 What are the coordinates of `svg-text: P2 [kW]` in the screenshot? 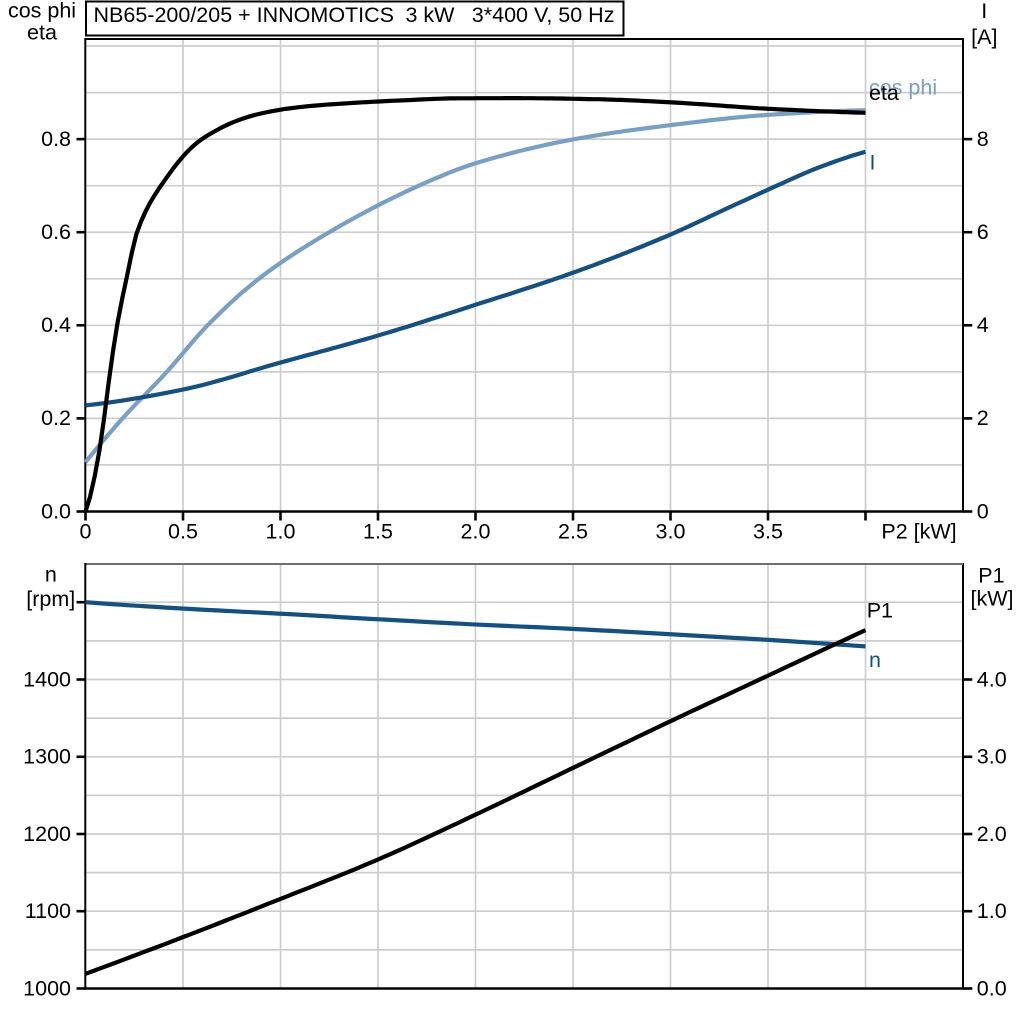 It's located at (918, 532).